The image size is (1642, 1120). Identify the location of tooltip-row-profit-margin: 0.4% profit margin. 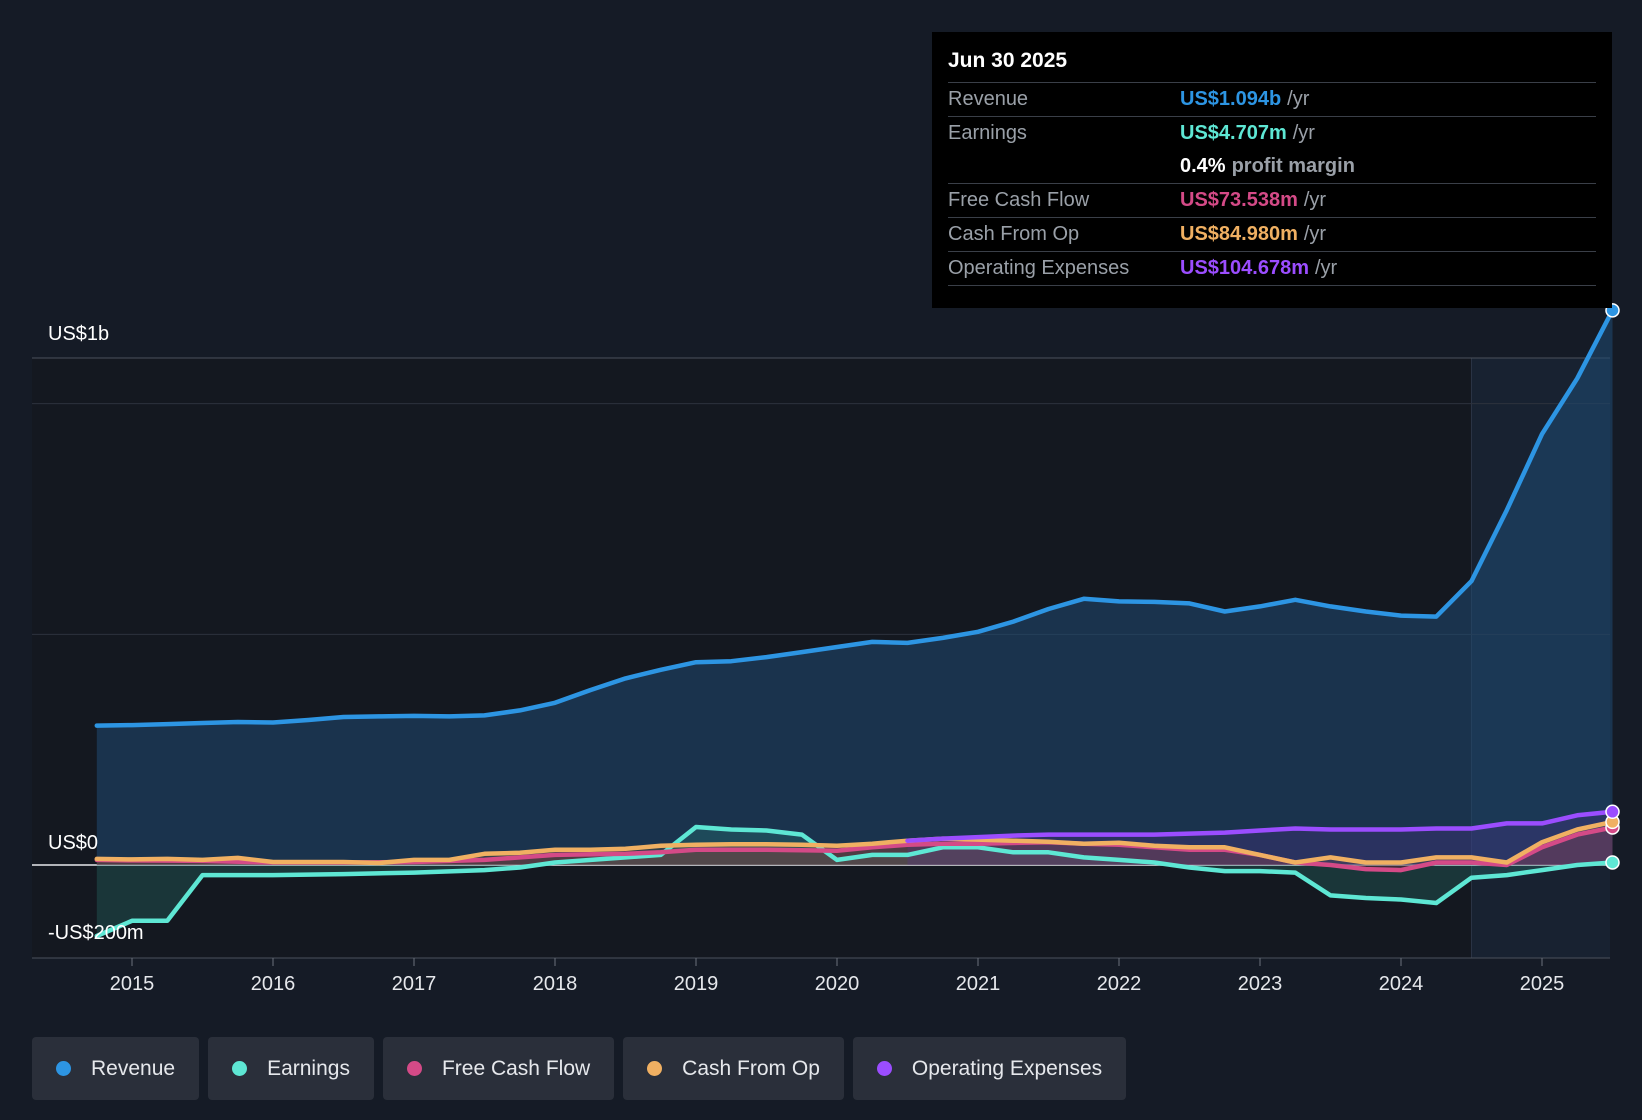
(1272, 167).